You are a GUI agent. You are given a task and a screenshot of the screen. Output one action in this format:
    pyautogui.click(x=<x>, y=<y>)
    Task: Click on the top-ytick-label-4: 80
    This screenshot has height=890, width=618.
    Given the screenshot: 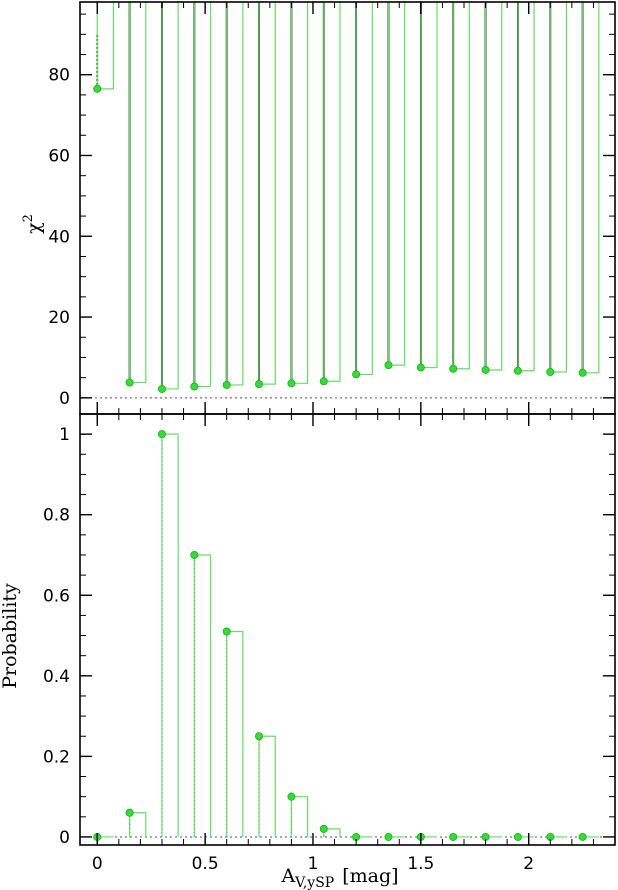 What is the action you would take?
    pyautogui.click(x=59, y=76)
    